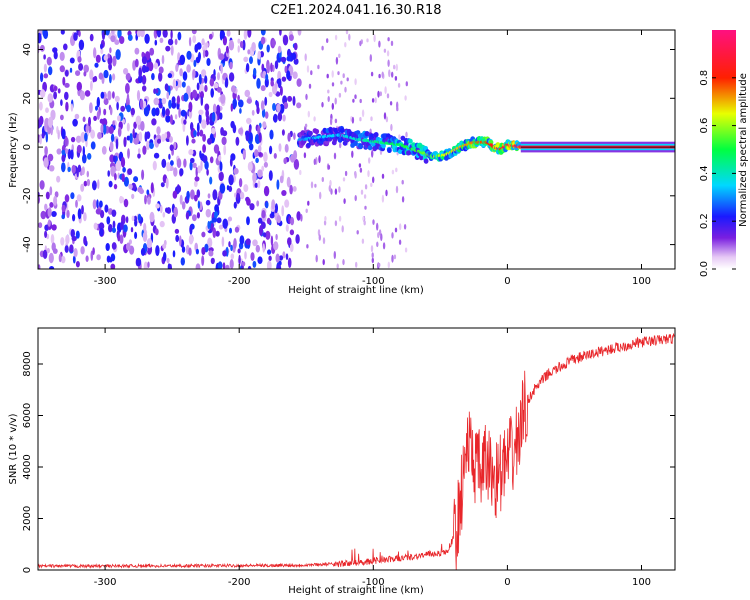 The width and height of the screenshot is (750, 600). I want to click on y-tick-label: -40, so click(27, 244).